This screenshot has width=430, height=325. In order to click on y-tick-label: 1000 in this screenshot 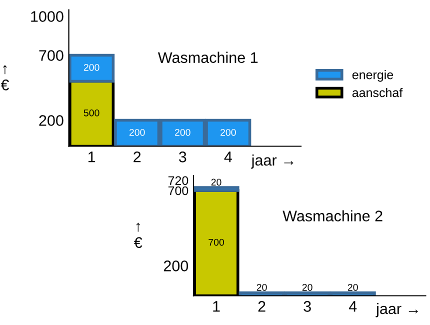, I will do `click(47, 16)`.